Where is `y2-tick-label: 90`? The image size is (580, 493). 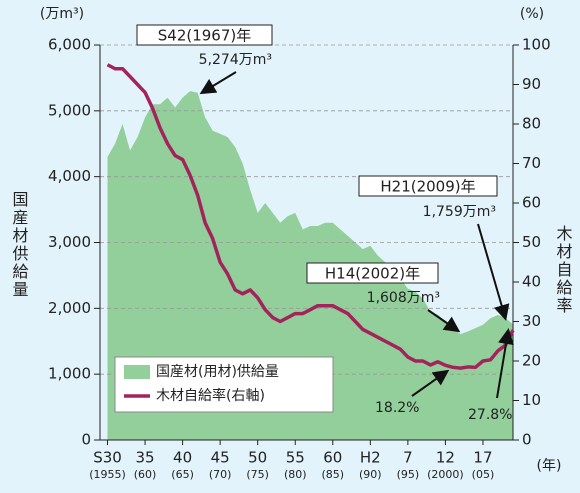 y2-tick-label: 90 is located at coordinates (531, 84).